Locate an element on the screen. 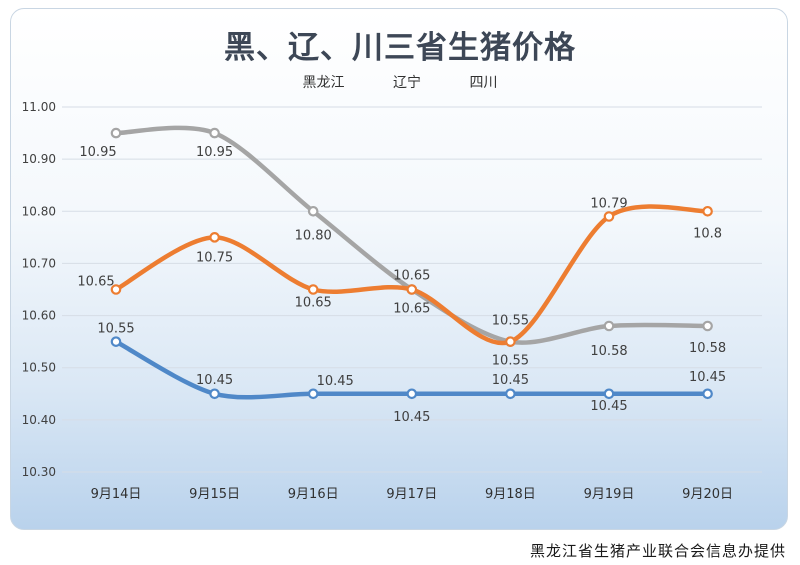  y-tick-label: 10.40 is located at coordinates (39, 420).